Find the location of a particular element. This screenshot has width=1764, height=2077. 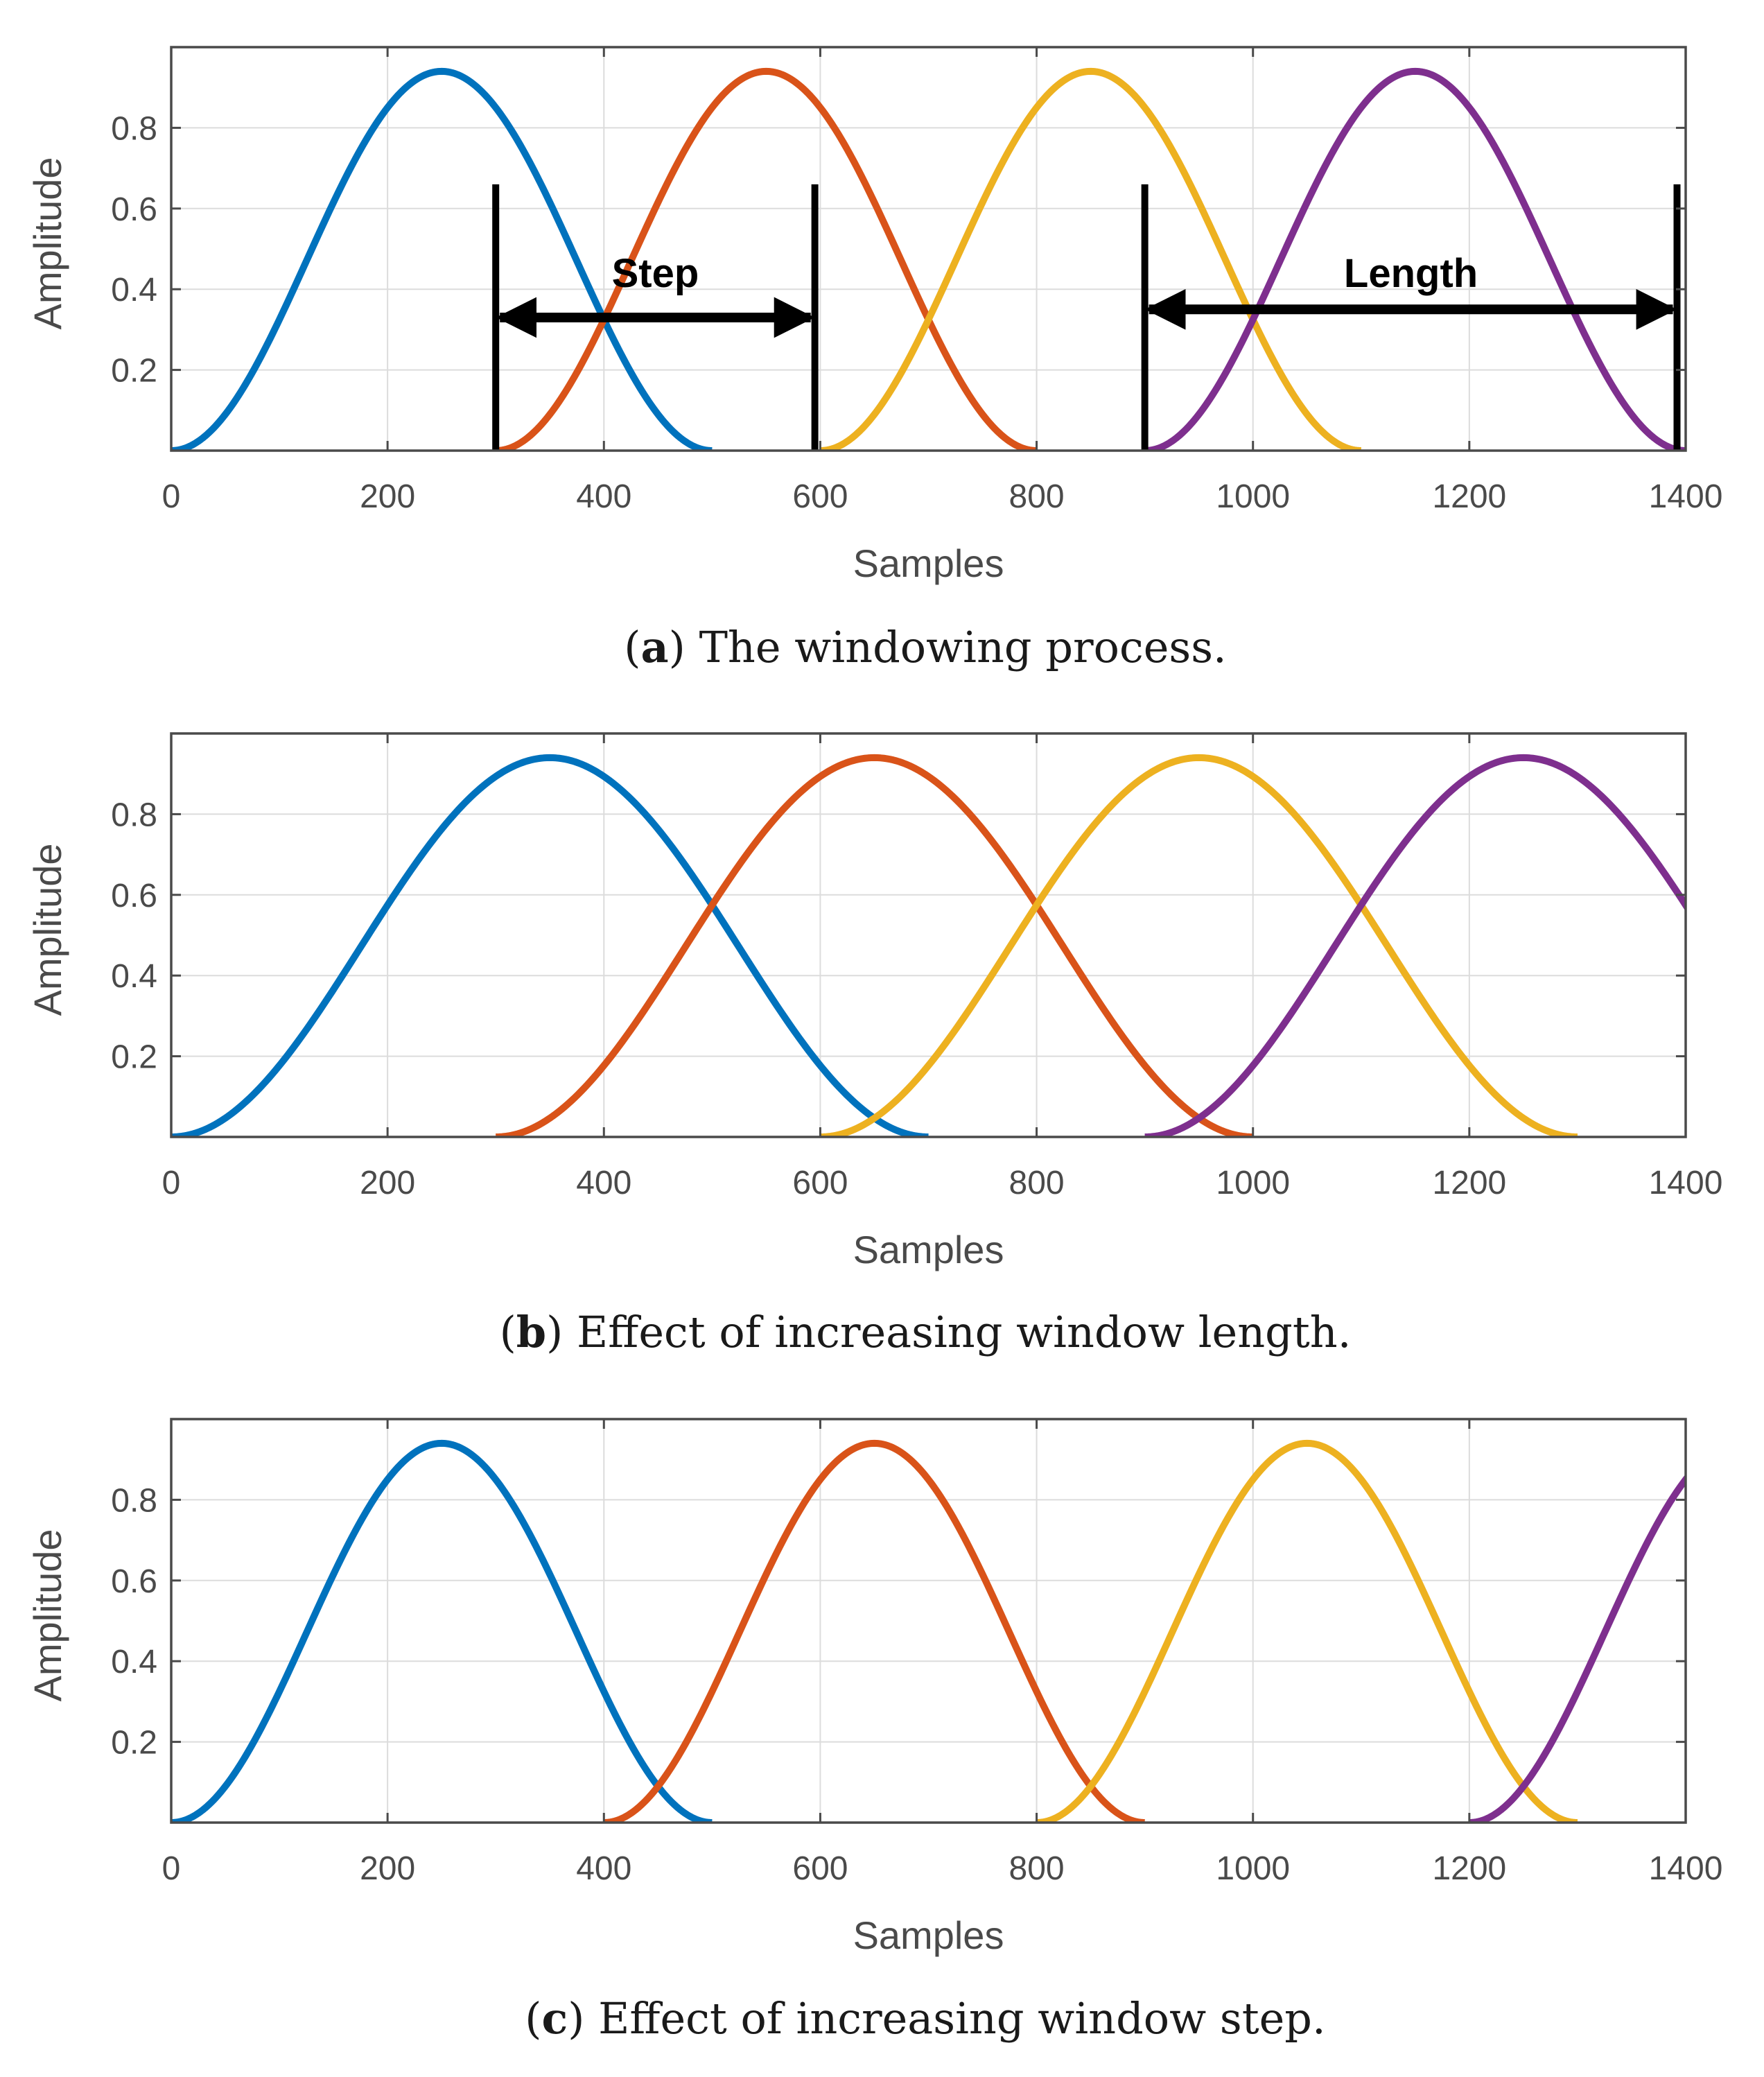

panel-caption: (a) The windowing process. is located at coordinates (925, 647).